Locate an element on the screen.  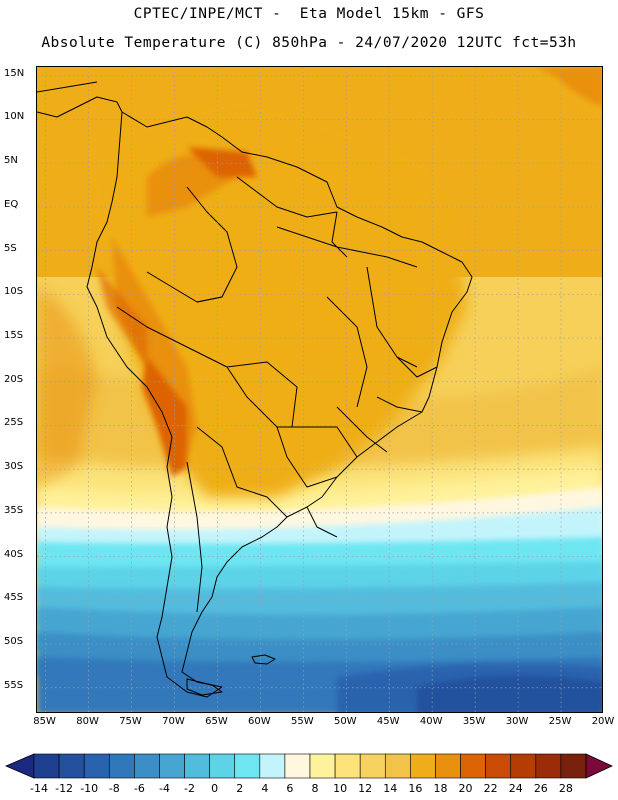
colorbar-tick-label: 22 is located at coordinates (490, 788).